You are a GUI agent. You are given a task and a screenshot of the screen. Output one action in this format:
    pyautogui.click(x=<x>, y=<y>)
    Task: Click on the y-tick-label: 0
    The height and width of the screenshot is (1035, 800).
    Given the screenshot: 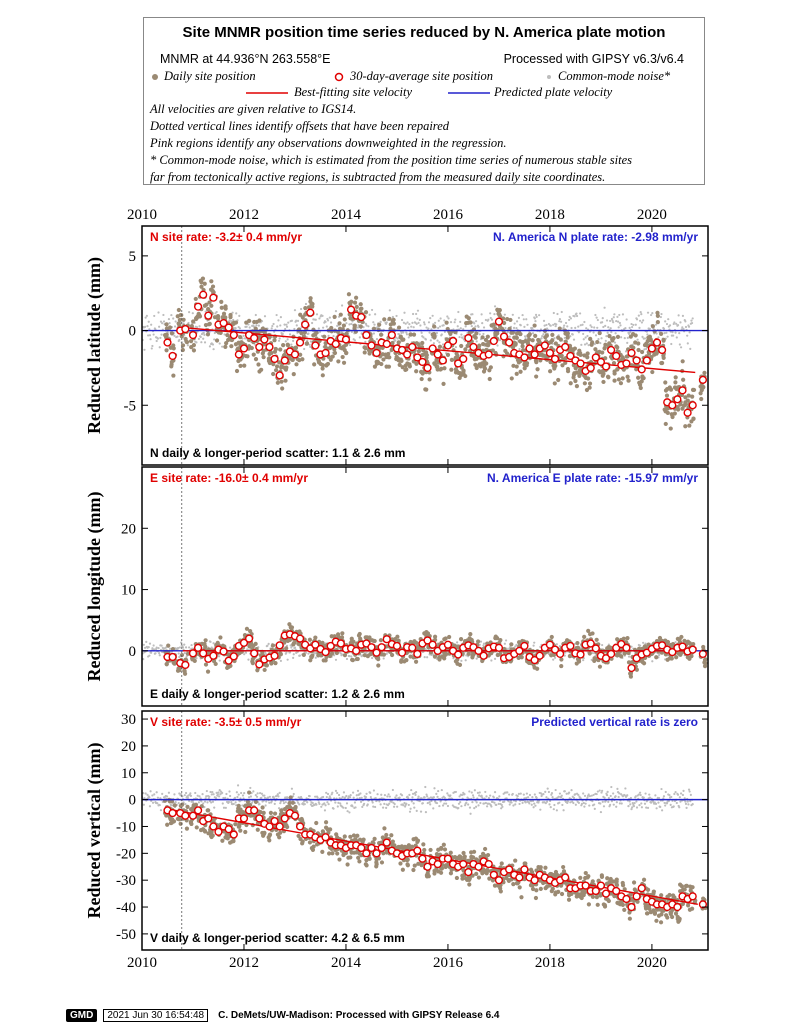 What is the action you would take?
    pyautogui.click(x=133, y=652)
    